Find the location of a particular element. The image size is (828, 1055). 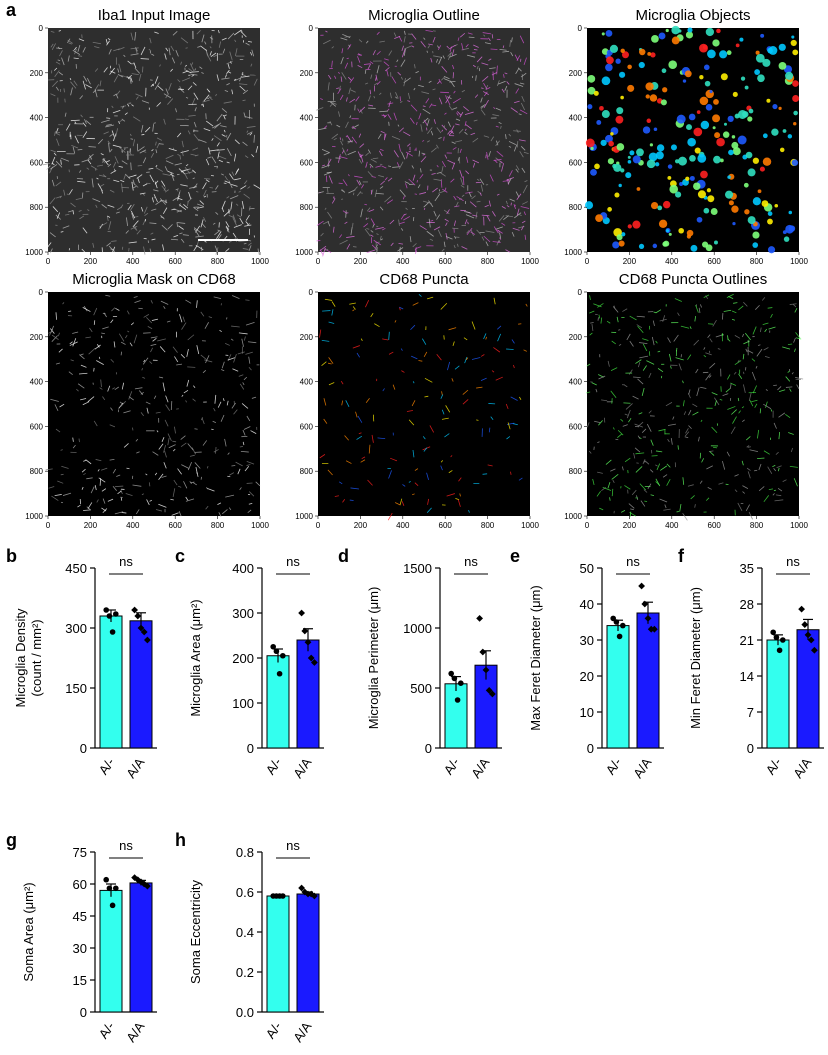

y-tick-label: 200 is located at coordinates (576, 337).